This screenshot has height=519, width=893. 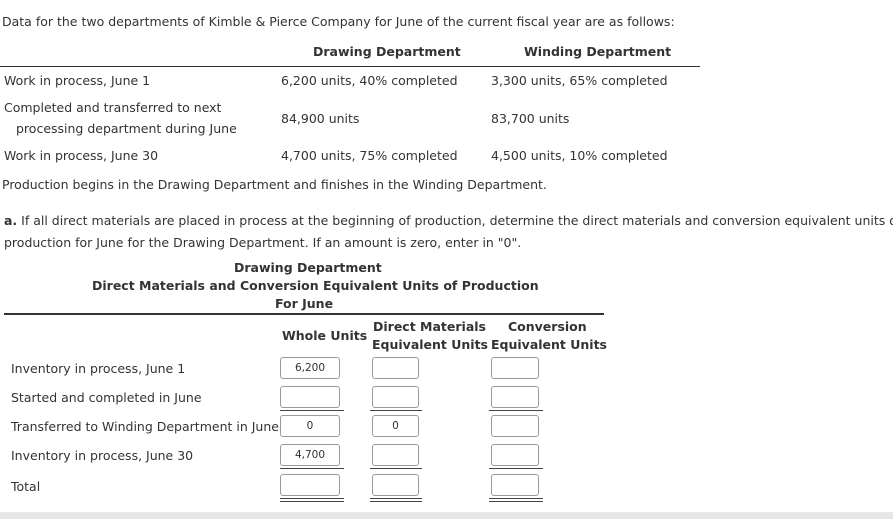 What do you see at coordinates (579, 155) in the screenshot?
I see `data-row-winding-value: 4,500 units, 10% completed` at bounding box center [579, 155].